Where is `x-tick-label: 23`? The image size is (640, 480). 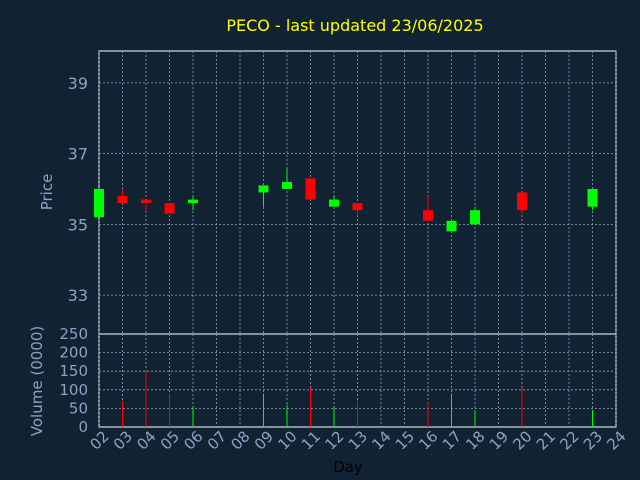
x-tick-label: 23 is located at coordinates (593, 440).